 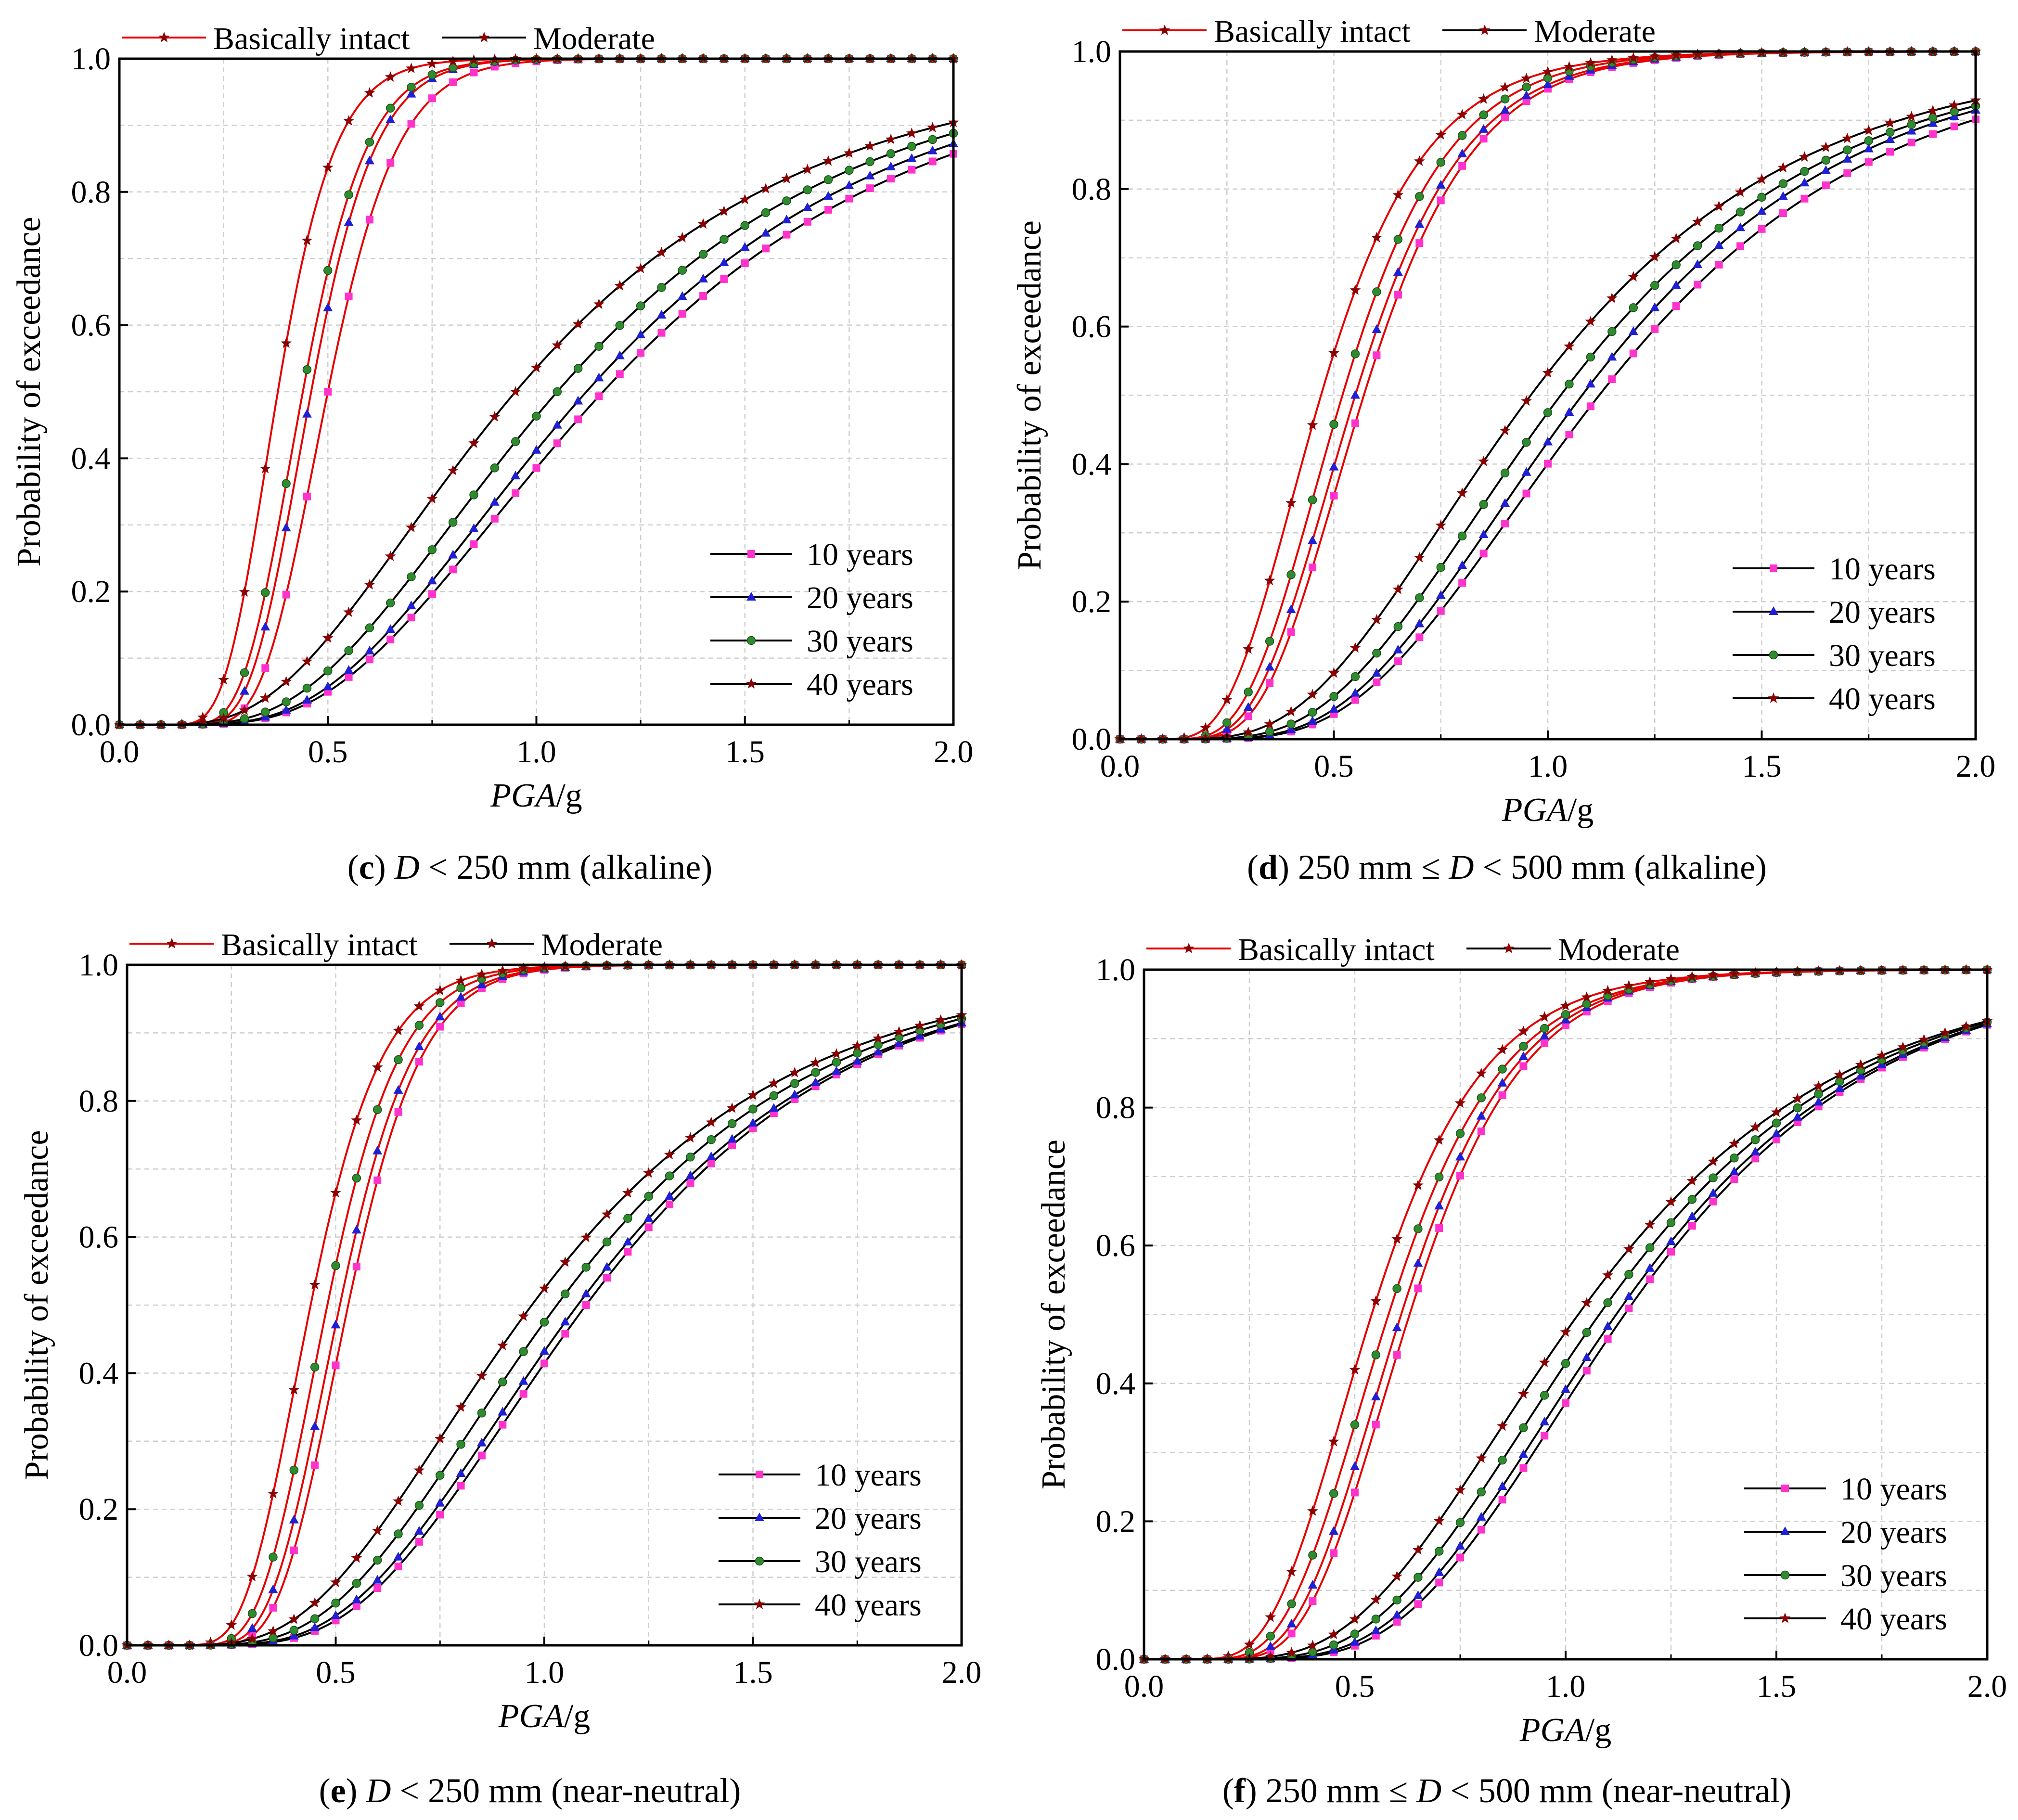 What do you see at coordinates (91, 725) in the screenshot?
I see `y-tick-label: 0.0` at bounding box center [91, 725].